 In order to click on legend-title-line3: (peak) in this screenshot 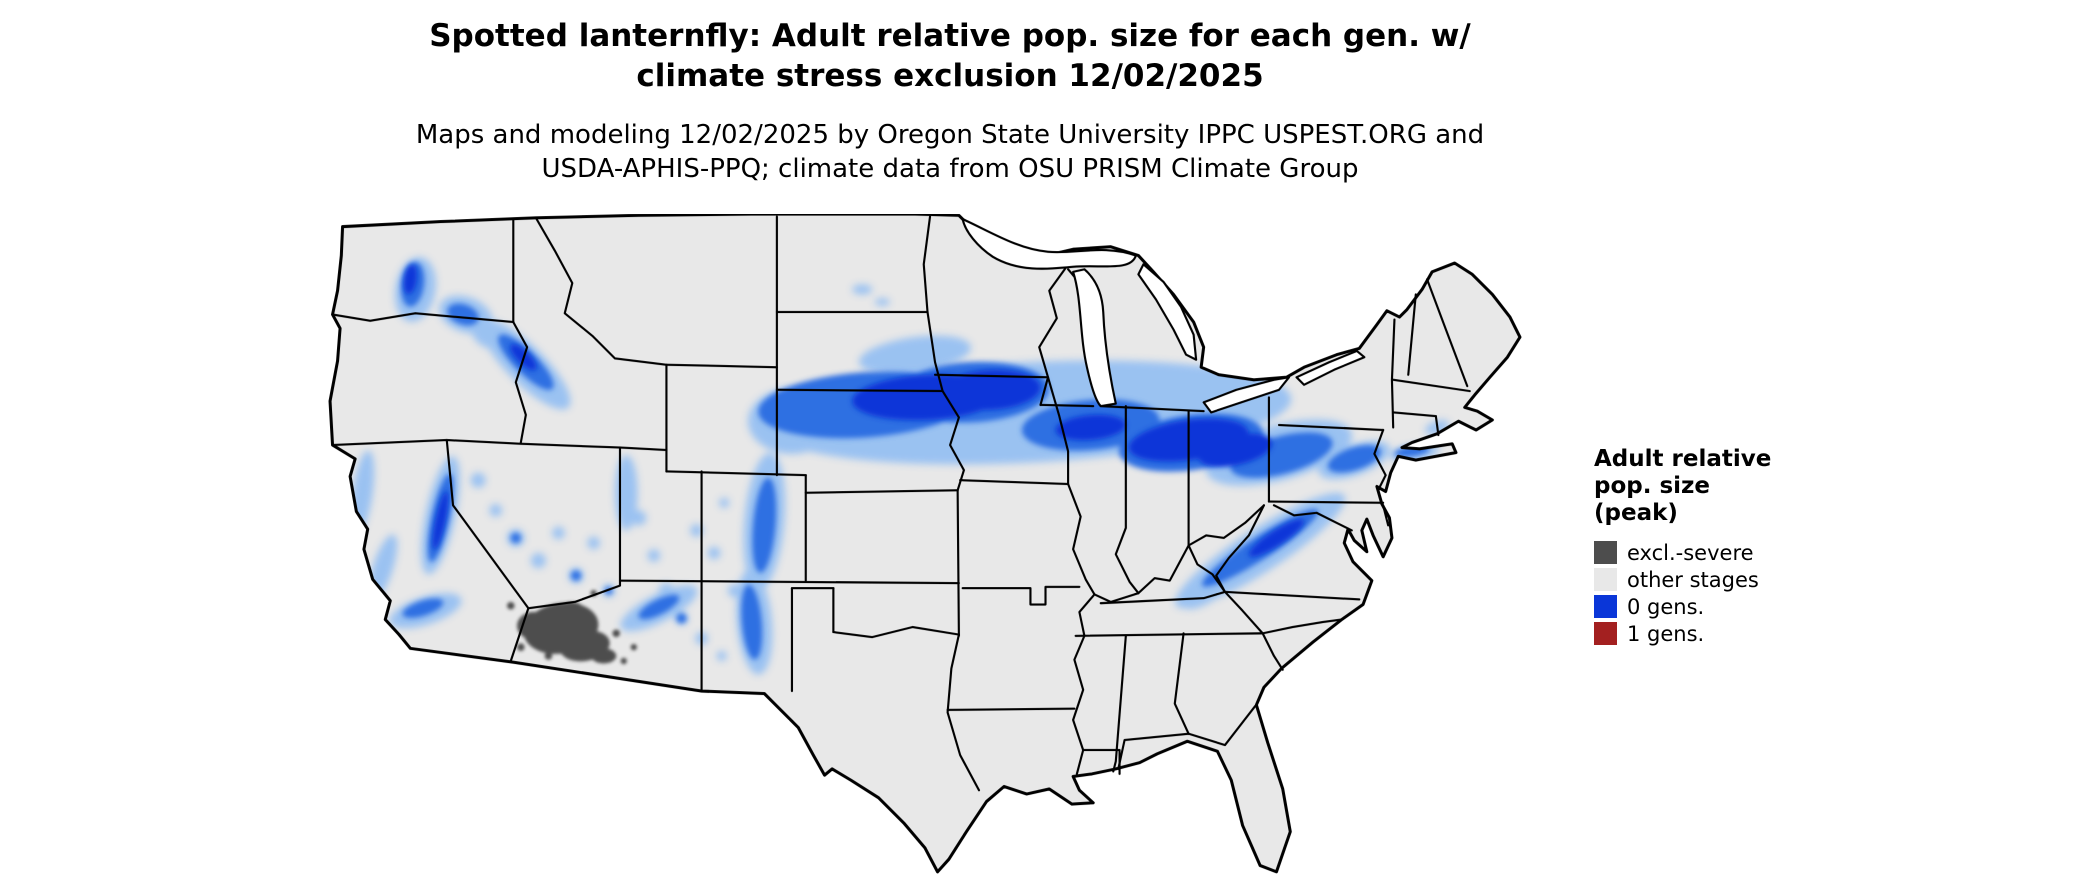, I will do `click(1636, 513)`.